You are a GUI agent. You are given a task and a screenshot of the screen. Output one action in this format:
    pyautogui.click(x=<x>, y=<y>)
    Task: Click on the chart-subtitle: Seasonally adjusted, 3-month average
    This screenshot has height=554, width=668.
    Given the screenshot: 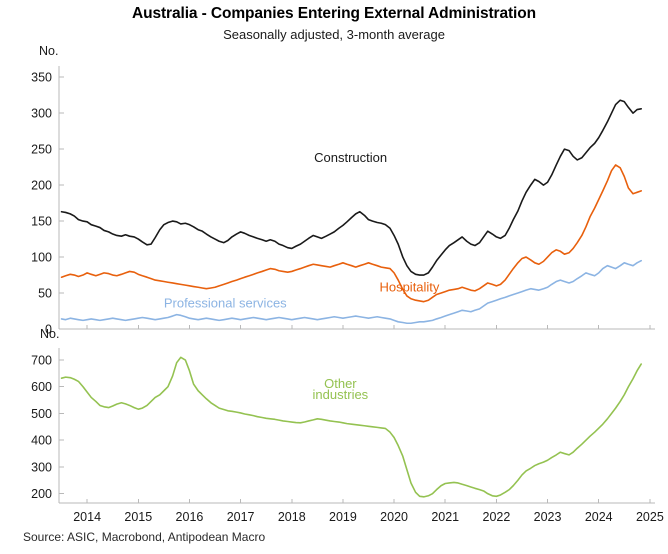 What is the action you would take?
    pyautogui.click(x=334, y=34)
    